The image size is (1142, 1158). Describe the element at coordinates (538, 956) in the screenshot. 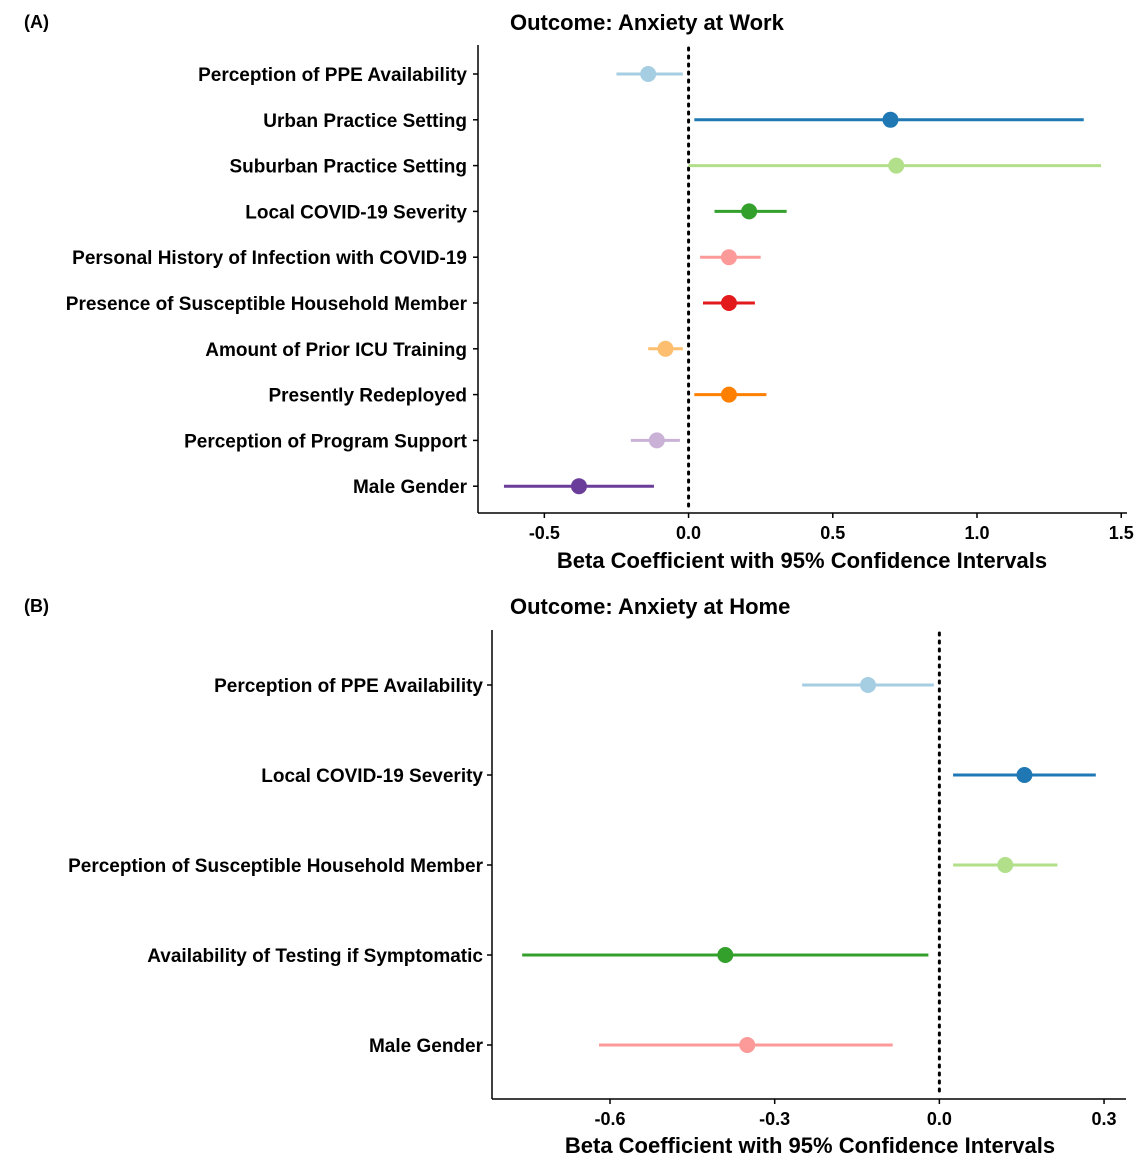

I see `panel-b-row: Availability of Testing if Symptomatic` at that location.